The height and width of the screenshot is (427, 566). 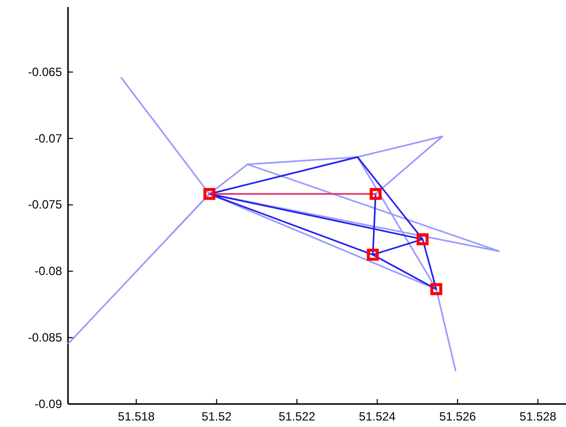 What do you see at coordinates (538, 417) in the screenshot?
I see `x-tick-label: 51.528` at bounding box center [538, 417].